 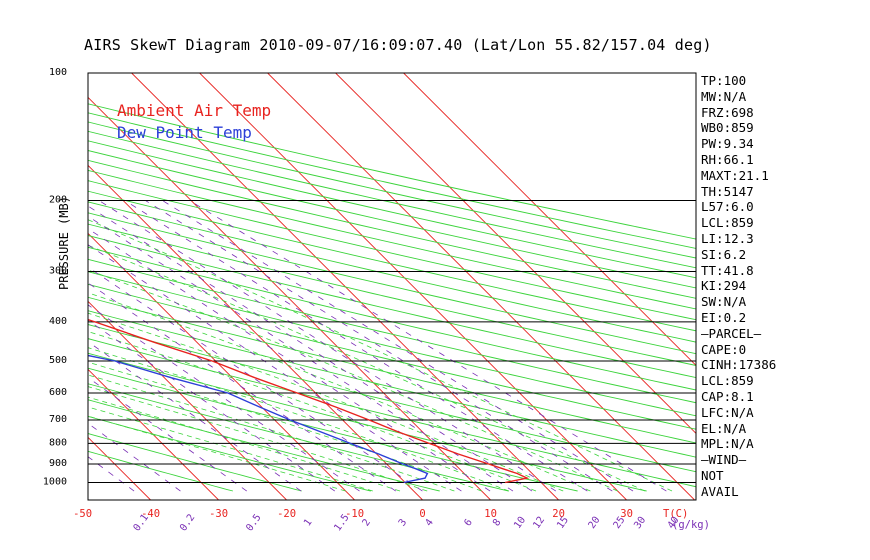 I want to click on mixing-ratio-unit-label: (g/kg), so click(x=691, y=525).